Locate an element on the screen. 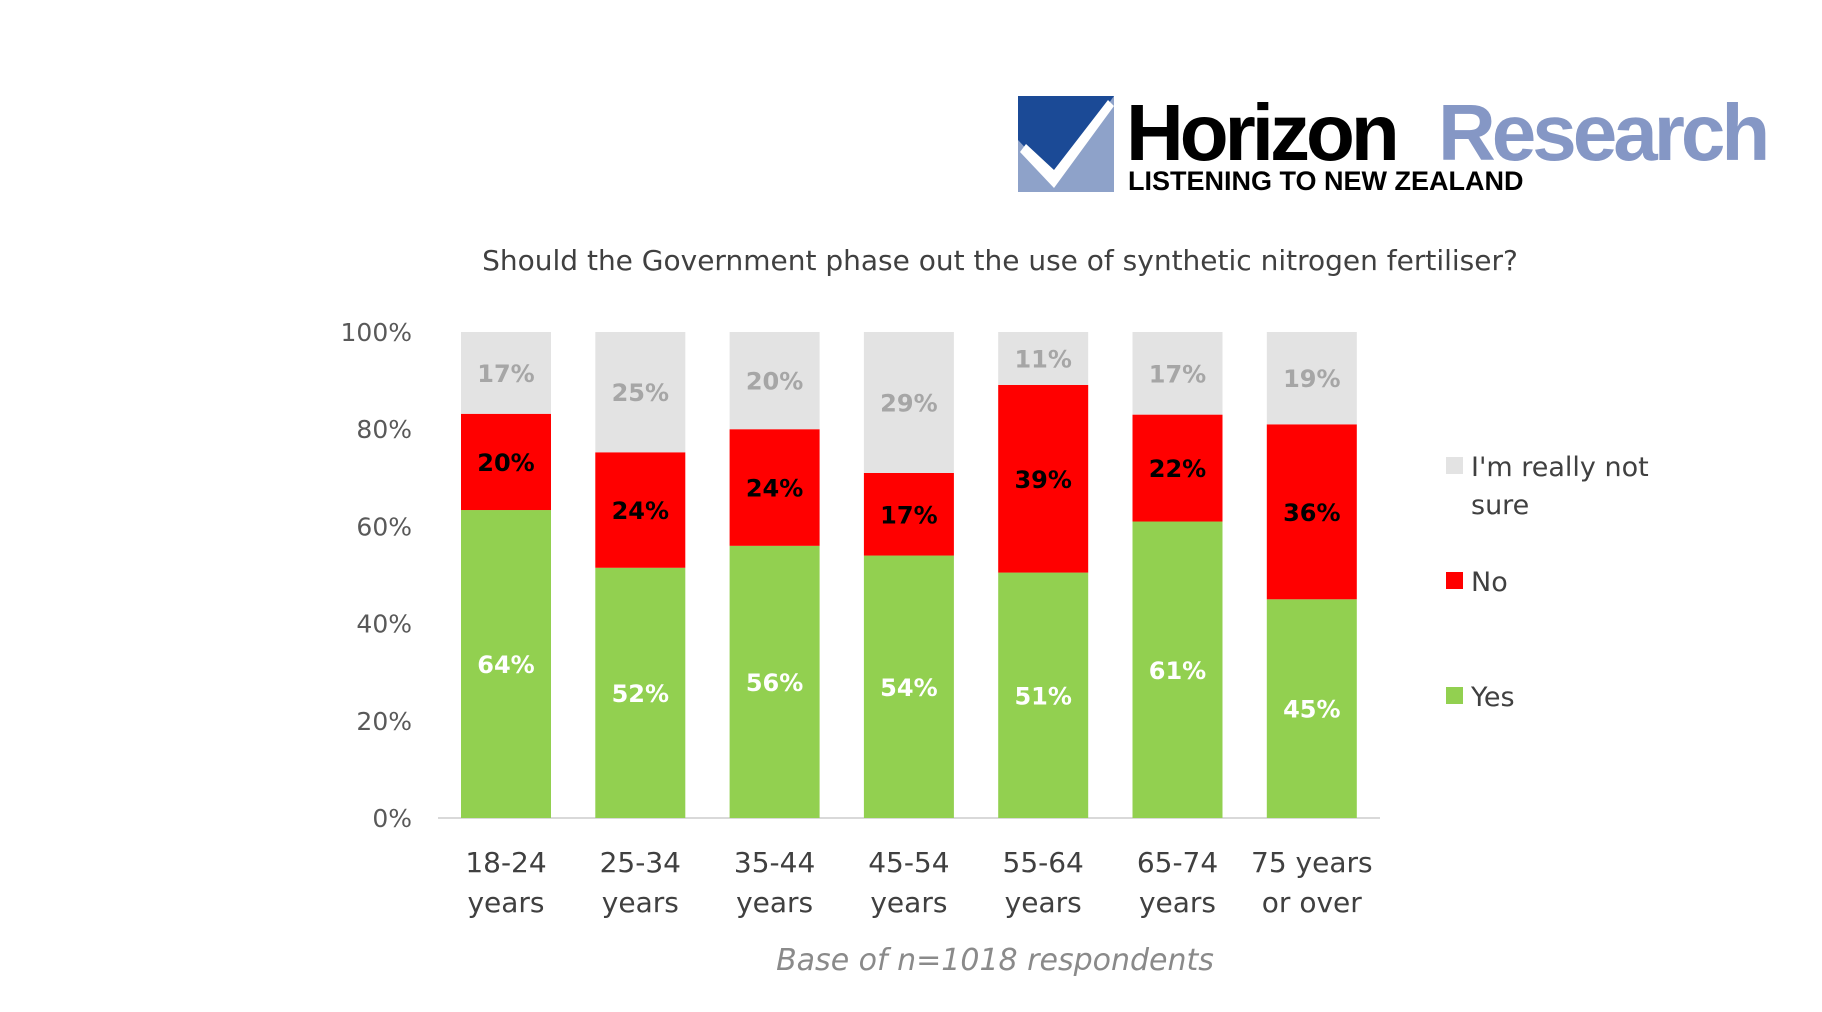 The width and height of the screenshot is (1822, 1012). category-label: or over is located at coordinates (1312, 902).